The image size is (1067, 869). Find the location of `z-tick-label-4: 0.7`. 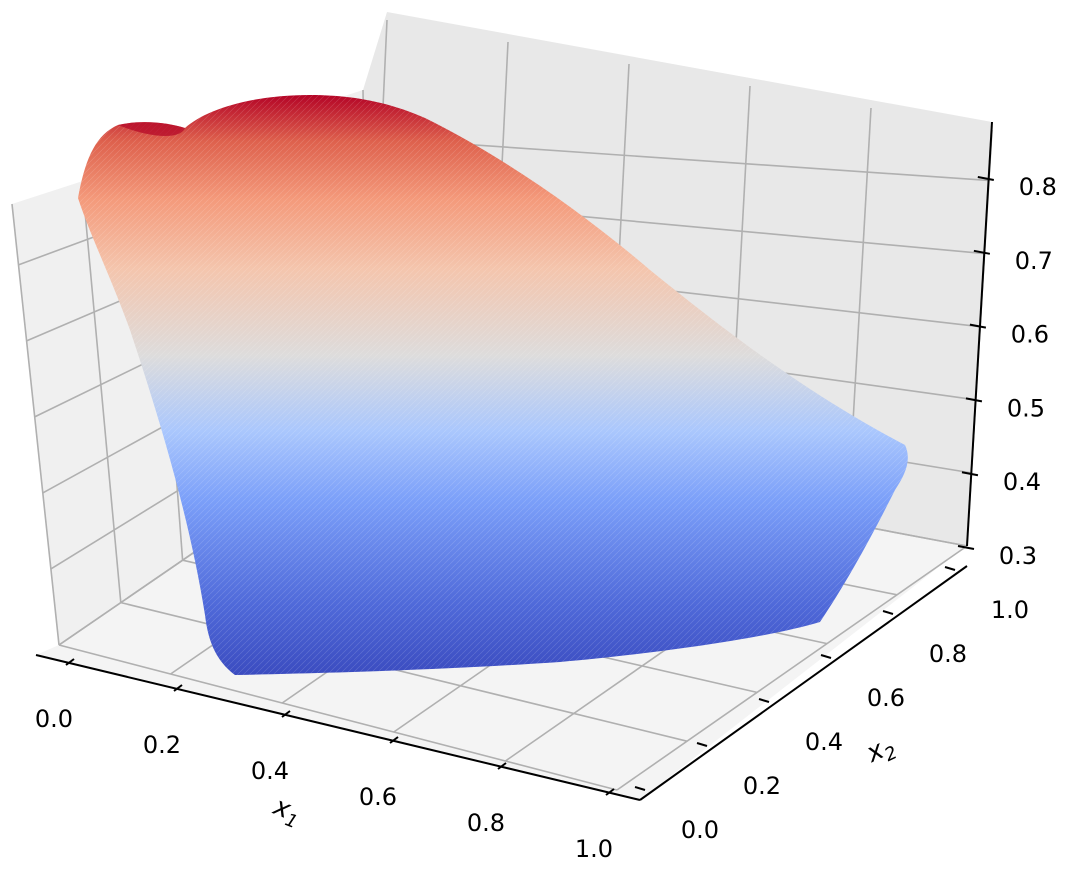

z-tick-label-4: 0.7 is located at coordinates (1034, 261).